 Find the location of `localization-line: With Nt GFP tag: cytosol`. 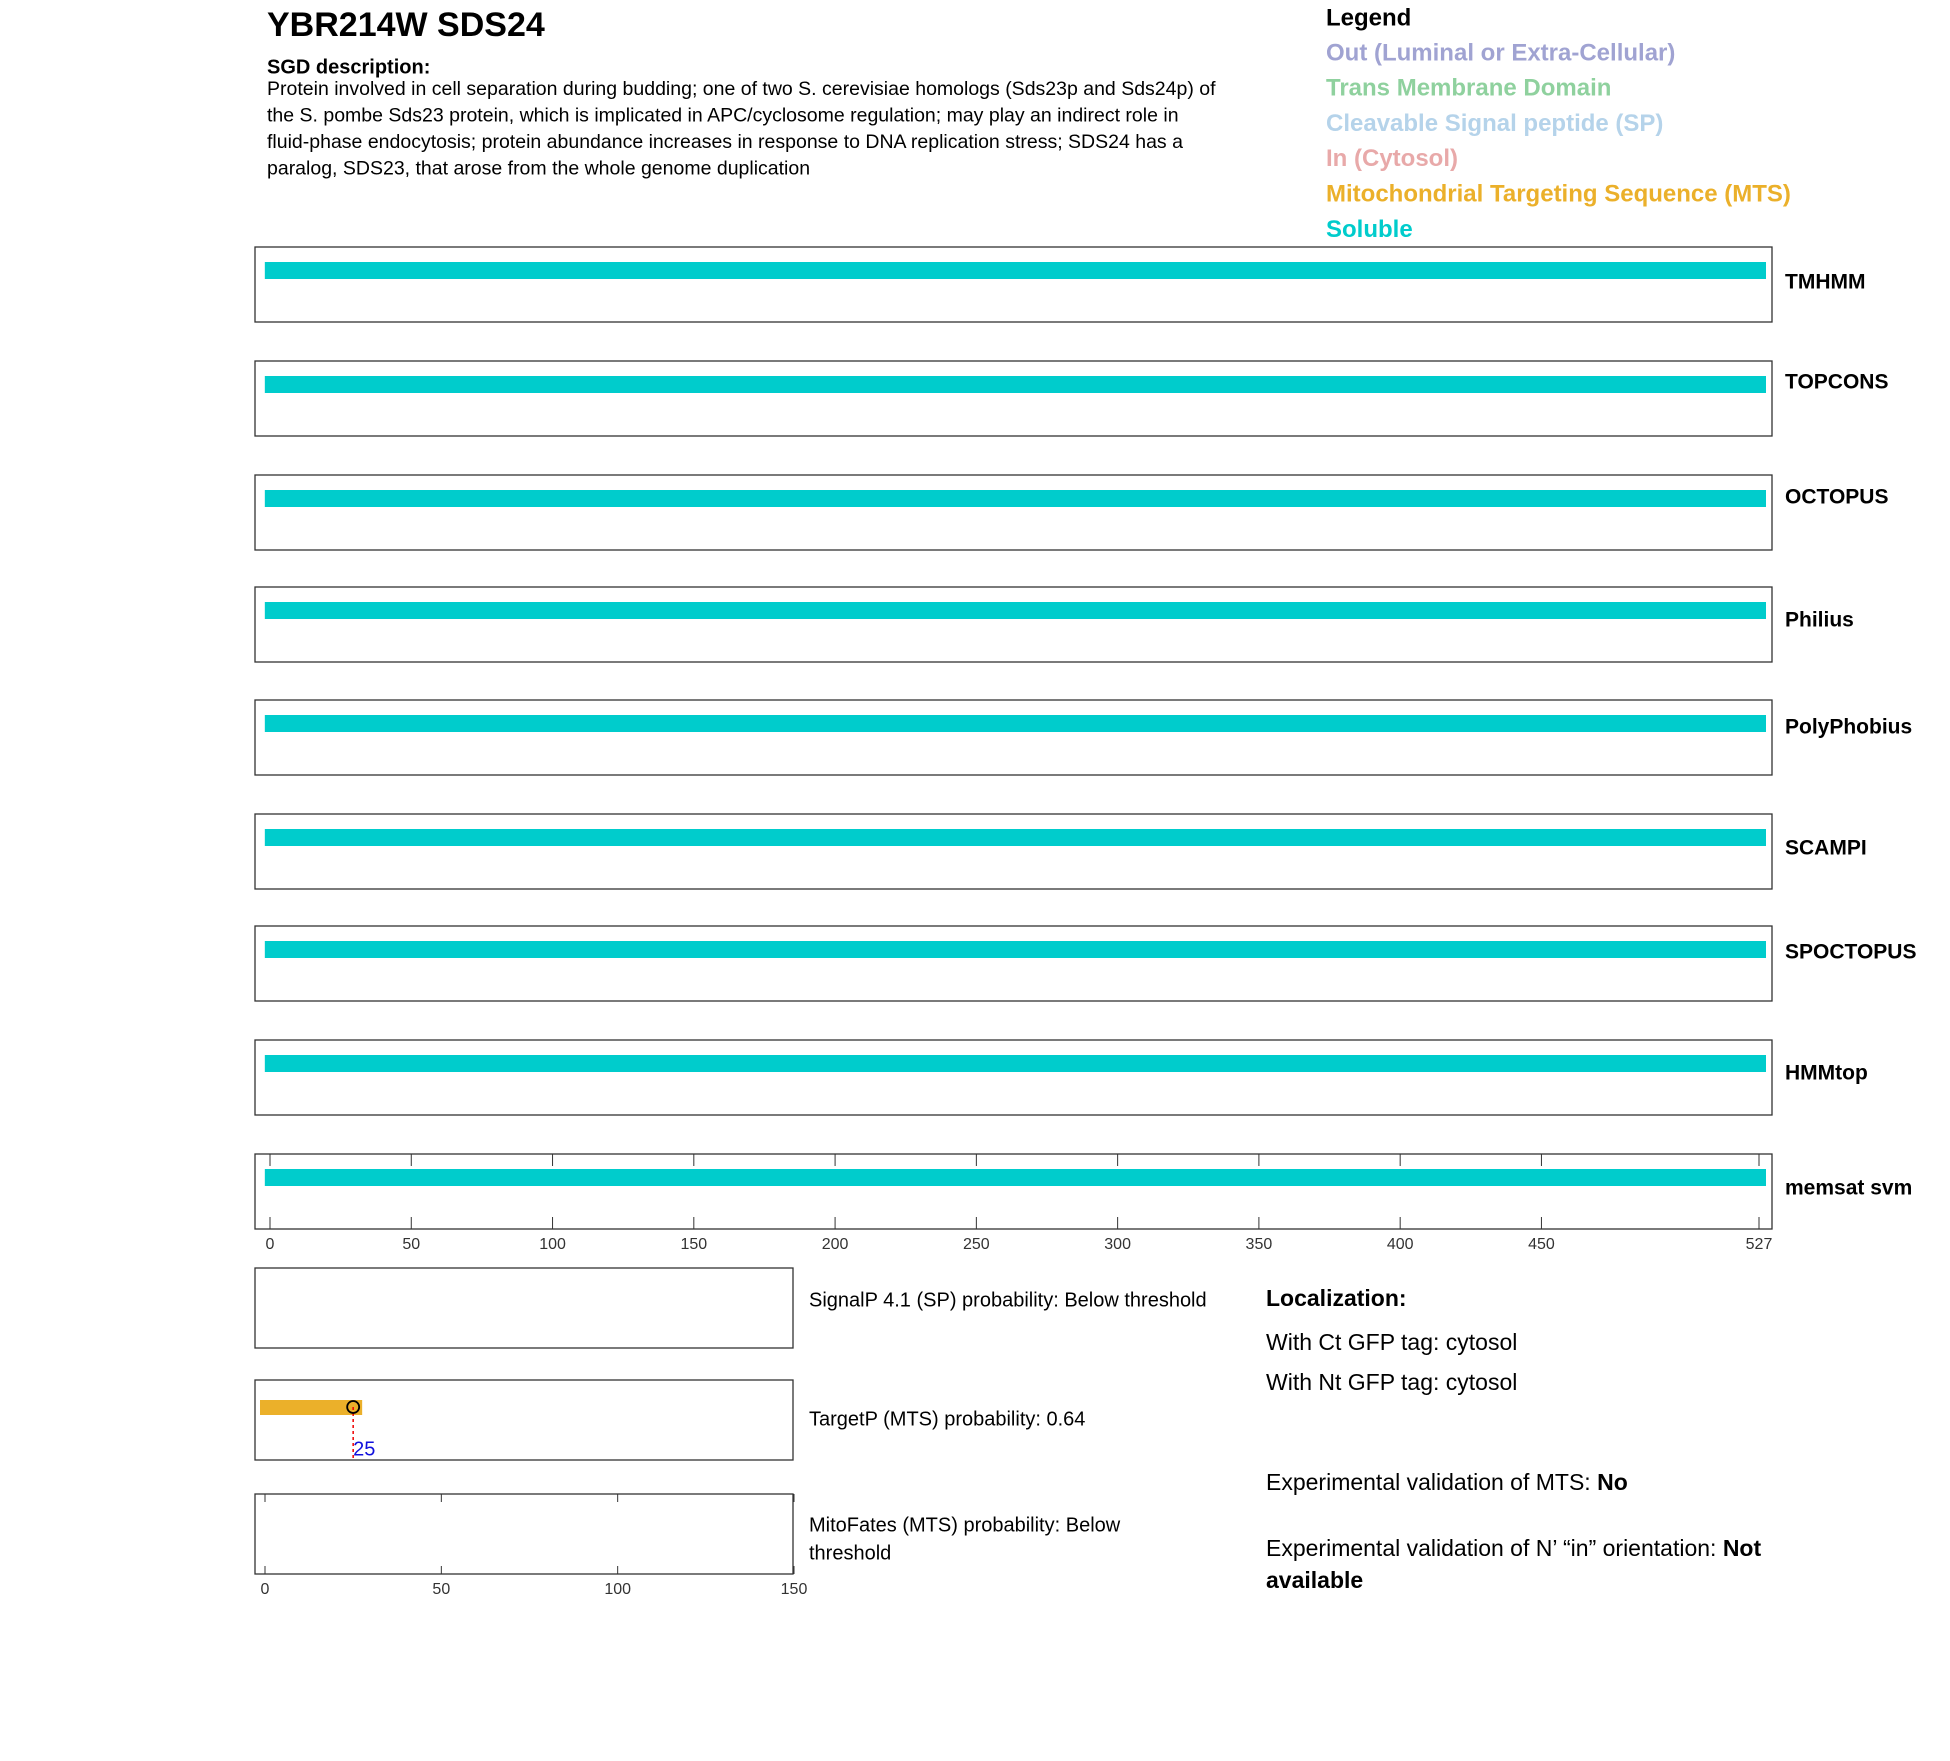

localization-line: With Nt GFP tag: cytosol is located at coordinates (1391, 1382).